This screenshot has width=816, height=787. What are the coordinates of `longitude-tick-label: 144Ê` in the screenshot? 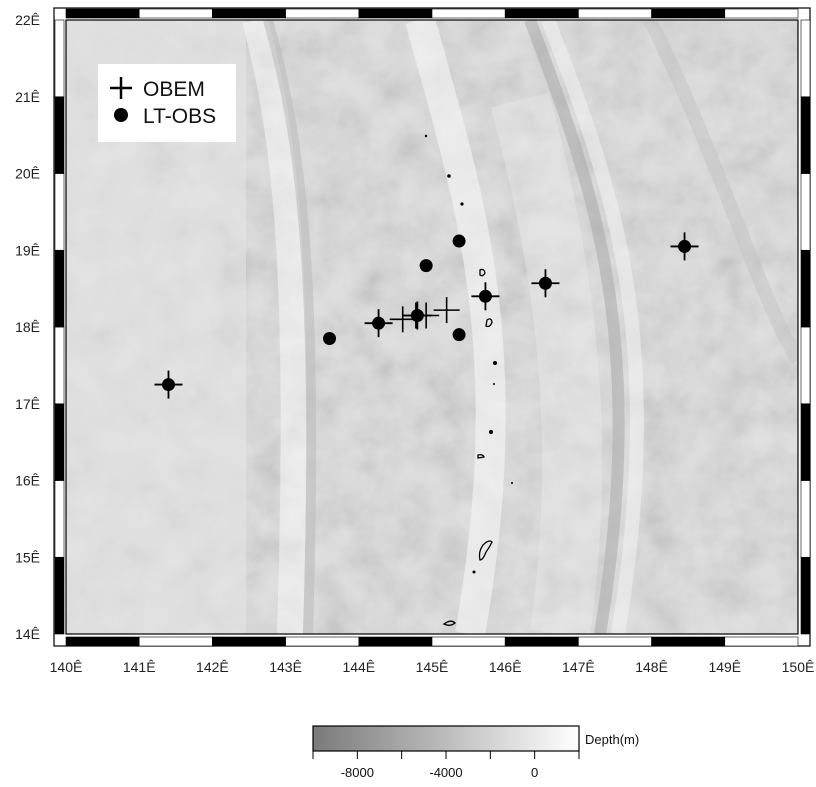 It's located at (358, 667).